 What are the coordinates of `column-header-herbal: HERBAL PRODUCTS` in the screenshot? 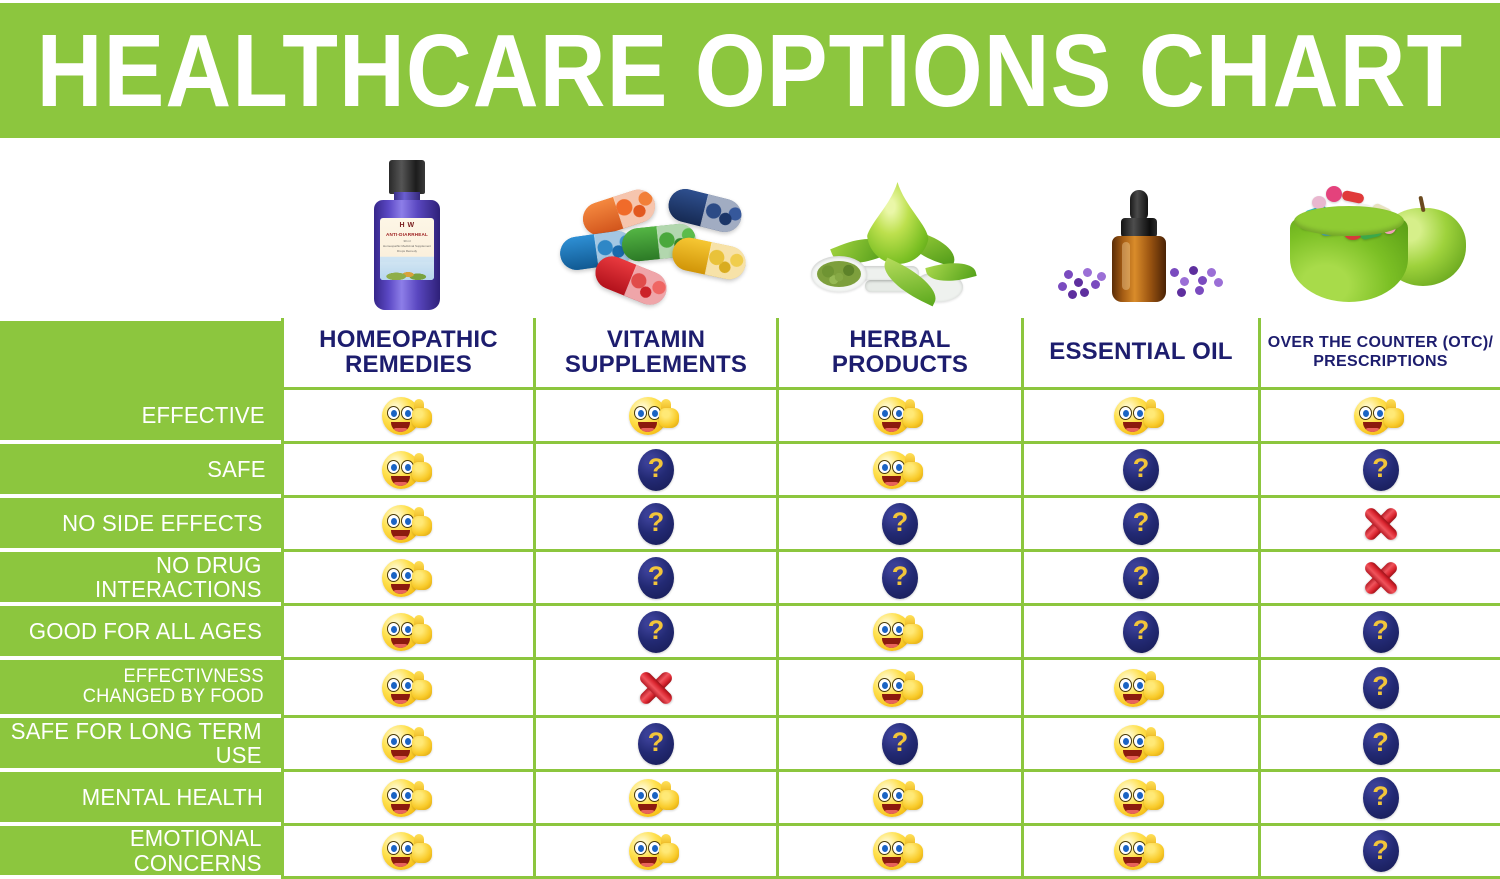 It's located at (898, 354).